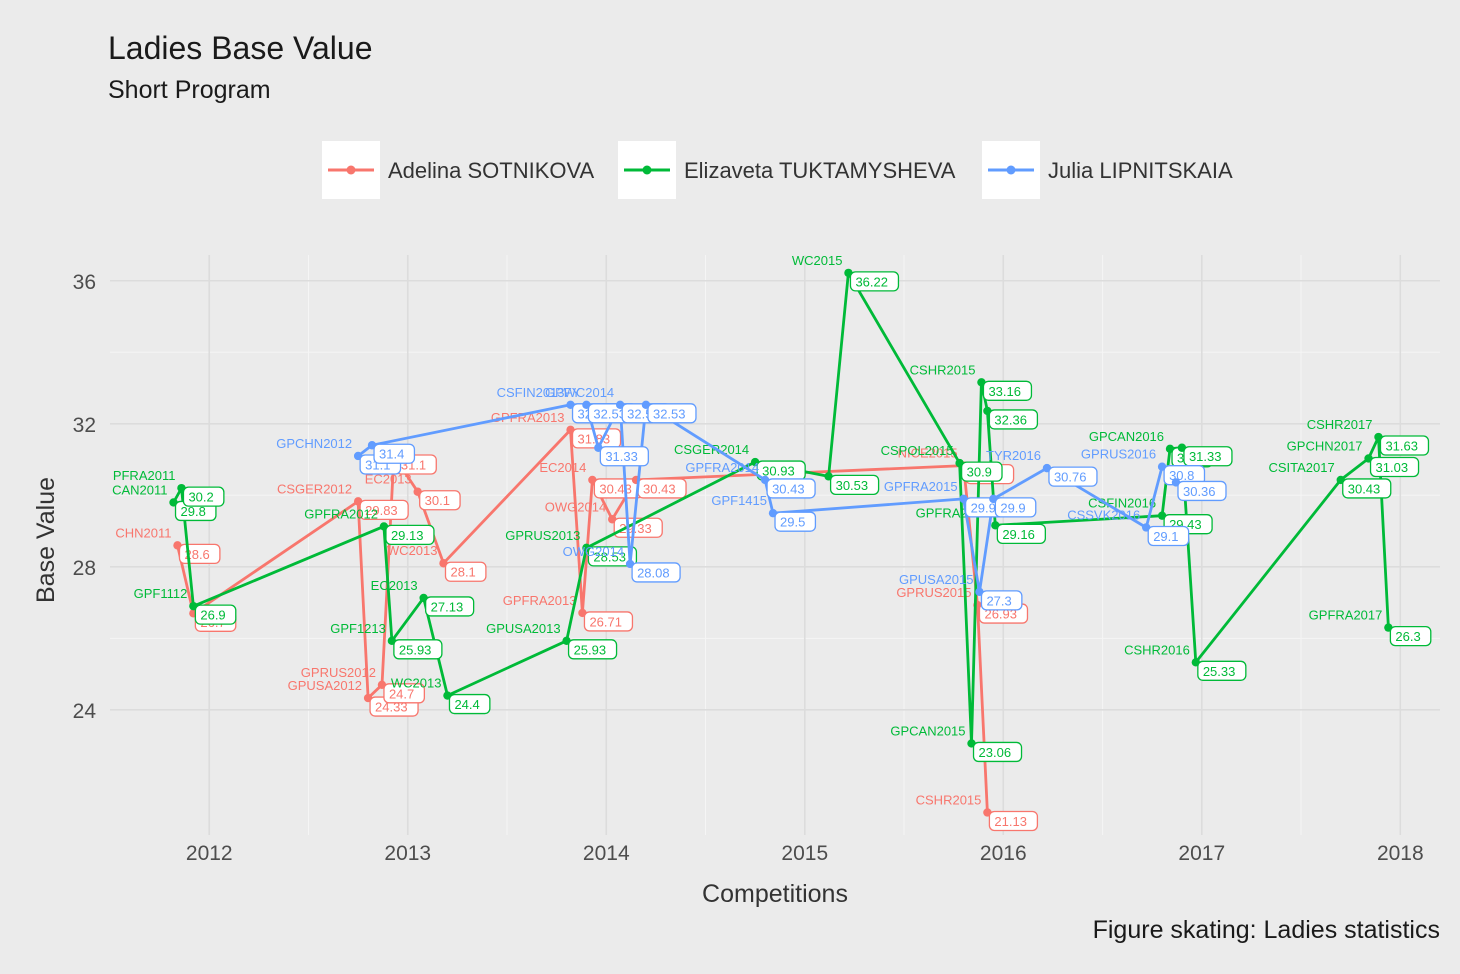  I want to click on value-label-text: 30.2, so click(200, 497).